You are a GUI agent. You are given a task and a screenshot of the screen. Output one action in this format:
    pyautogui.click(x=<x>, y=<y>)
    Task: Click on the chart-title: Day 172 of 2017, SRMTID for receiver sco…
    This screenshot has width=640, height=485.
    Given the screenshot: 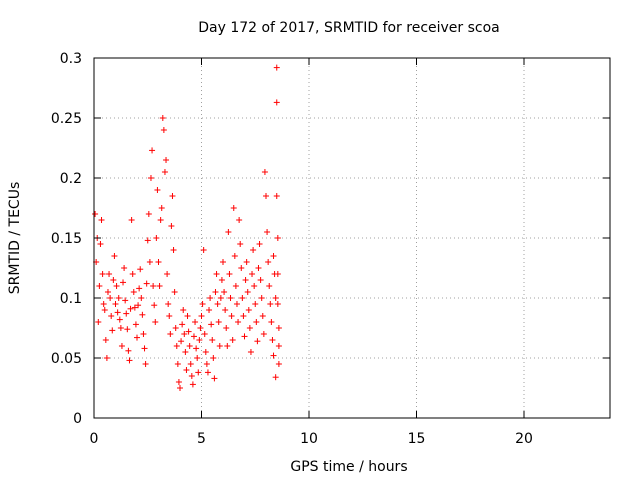 What is the action you would take?
    pyautogui.click(x=349, y=28)
    